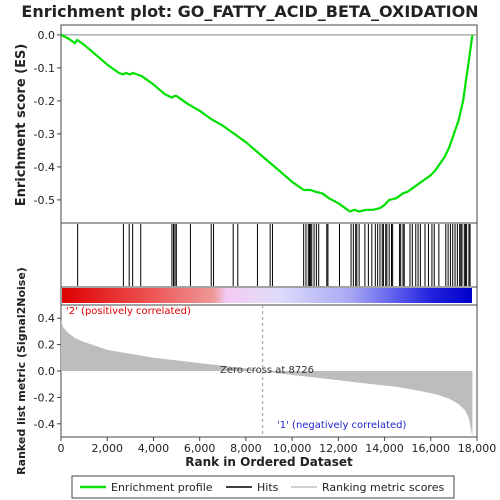  What do you see at coordinates (47, 318) in the screenshot?
I see `metric-tick-label: 0.4` at bounding box center [47, 318].